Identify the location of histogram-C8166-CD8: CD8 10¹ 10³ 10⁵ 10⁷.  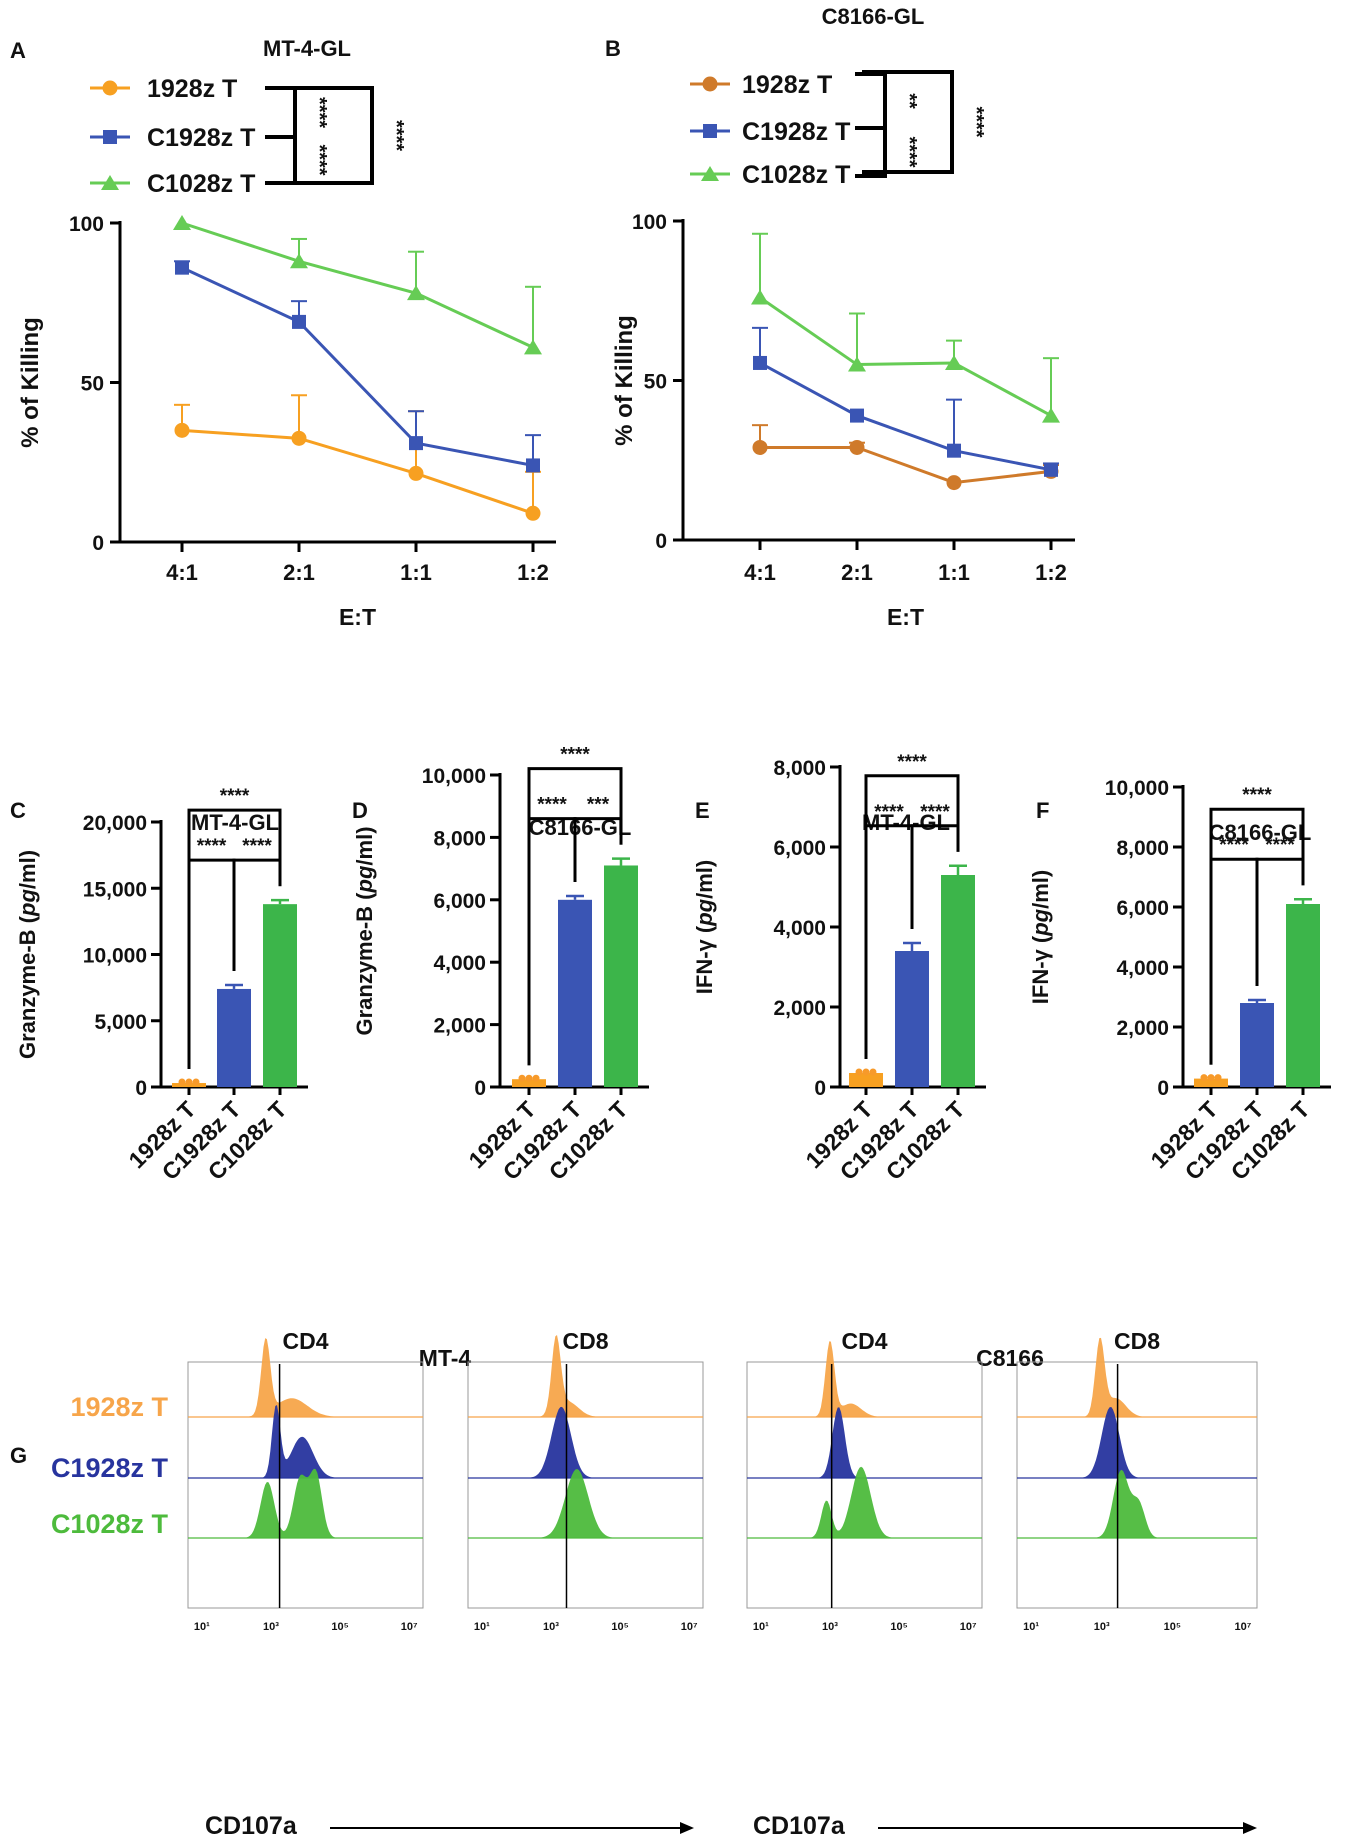
(1137, 1480).